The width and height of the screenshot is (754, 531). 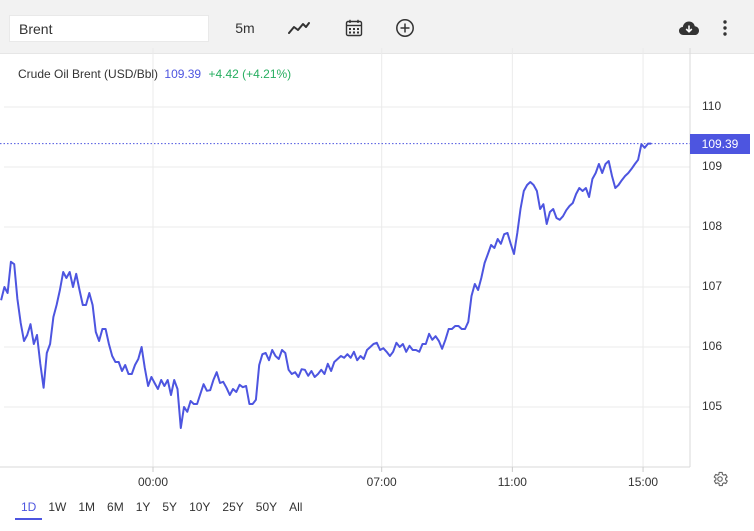 What do you see at coordinates (153, 482) in the screenshot?
I see `x-tick-label: 00:00` at bounding box center [153, 482].